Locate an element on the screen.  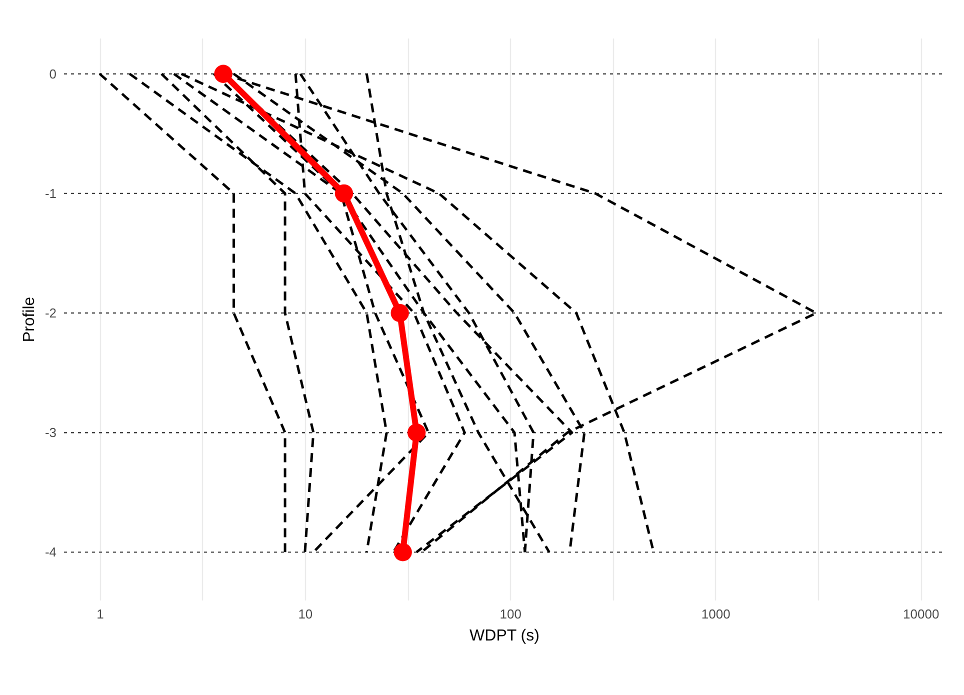
y-tick-label: -3 is located at coordinates (50, 432).